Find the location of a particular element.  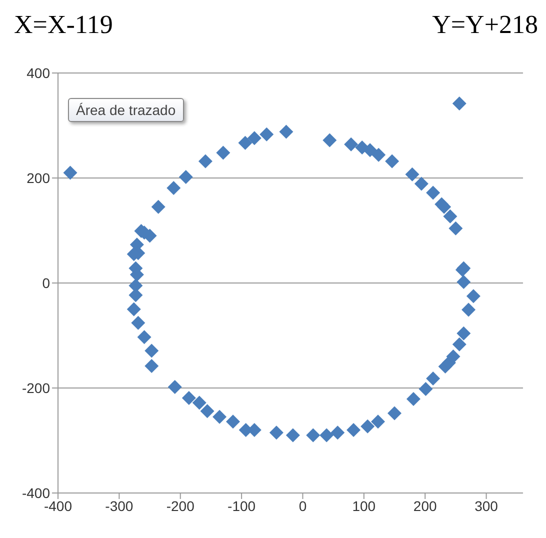

x-tick-label: 300 is located at coordinates (486, 506).